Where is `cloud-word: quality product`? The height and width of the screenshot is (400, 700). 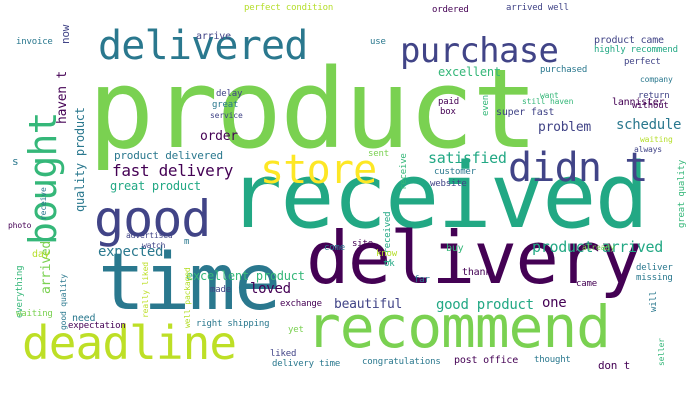 cloud-word: quality product is located at coordinates (80, 159).